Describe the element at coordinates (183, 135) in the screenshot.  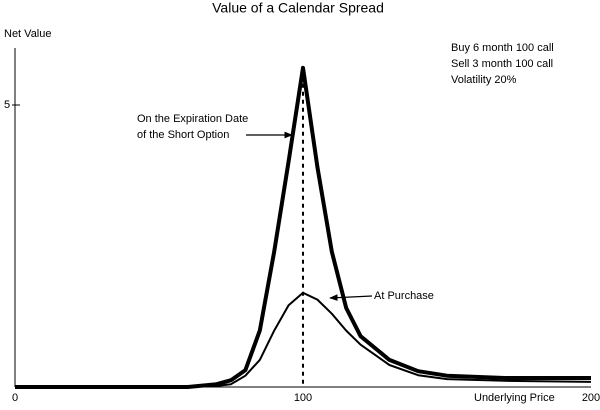
I see `annotation: of the Short Option` at that location.